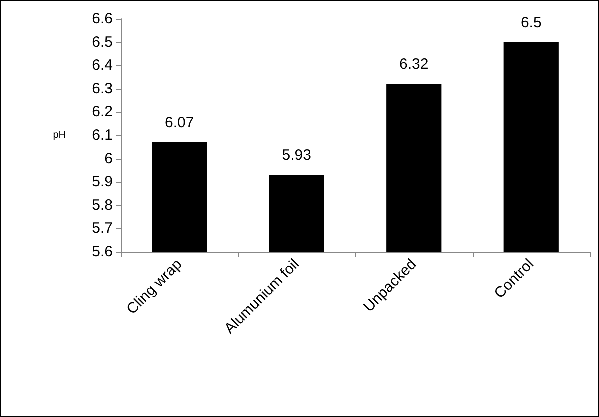 This screenshot has width=599, height=417. Describe the element at coordinates (297, 155) in the screenshot. I see `data-label: 5.93` at that location.